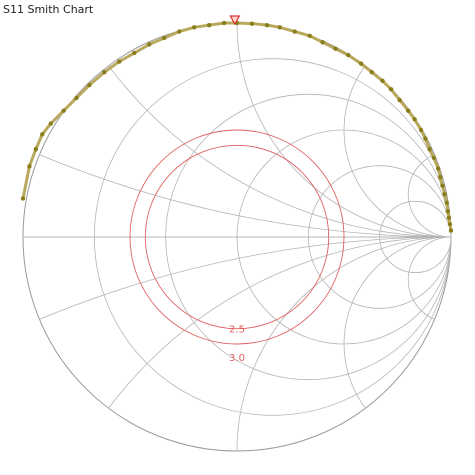 The image size is (475, 475). I want to click on marker-triangle, so click(235, 20).